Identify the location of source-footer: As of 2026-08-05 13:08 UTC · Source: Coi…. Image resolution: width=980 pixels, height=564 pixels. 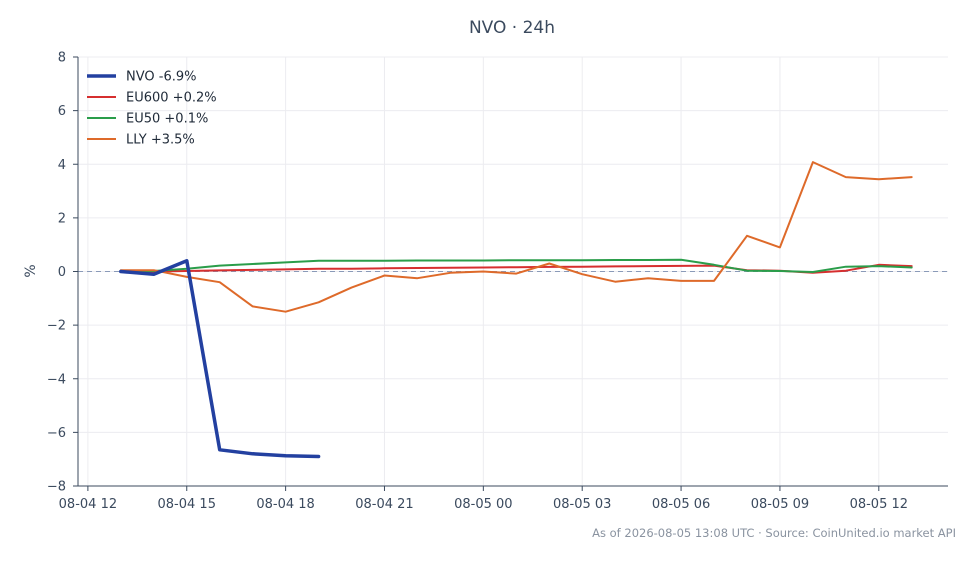
(774, 533).